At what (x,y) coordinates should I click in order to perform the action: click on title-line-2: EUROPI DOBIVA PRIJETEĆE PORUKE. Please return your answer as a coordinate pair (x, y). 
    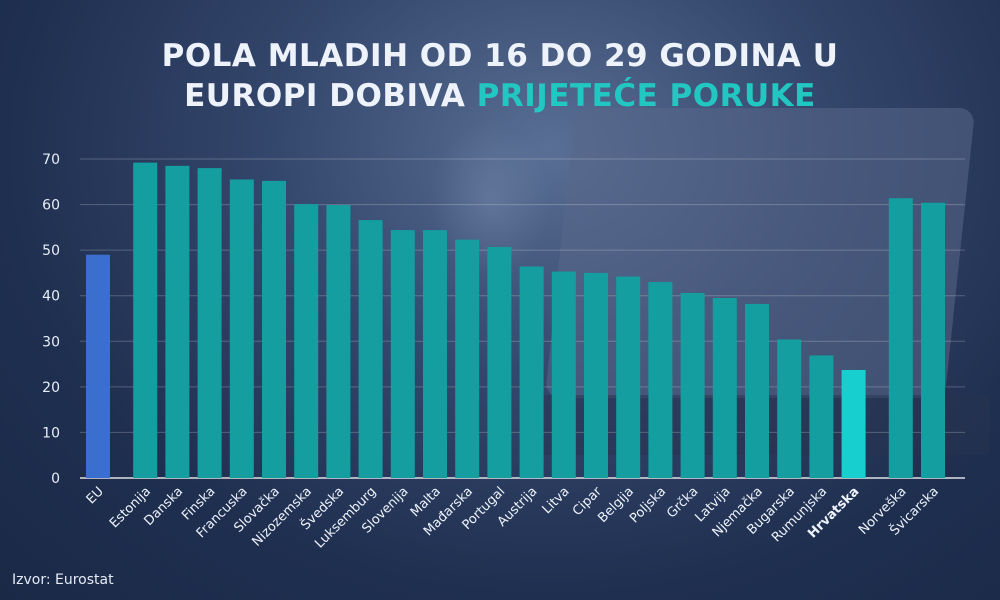
    Looking at the image, I should click on (500, 96).